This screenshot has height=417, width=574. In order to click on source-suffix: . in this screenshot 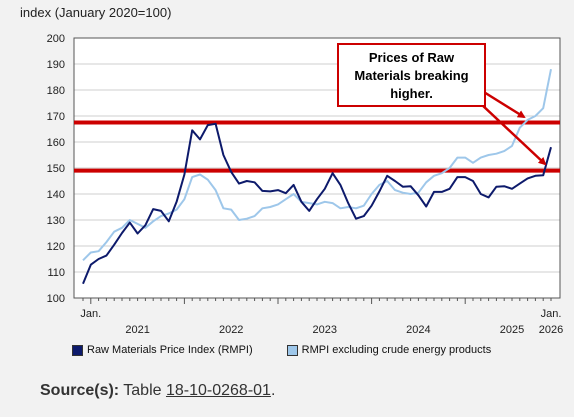, I will do `click(273, 390)`.